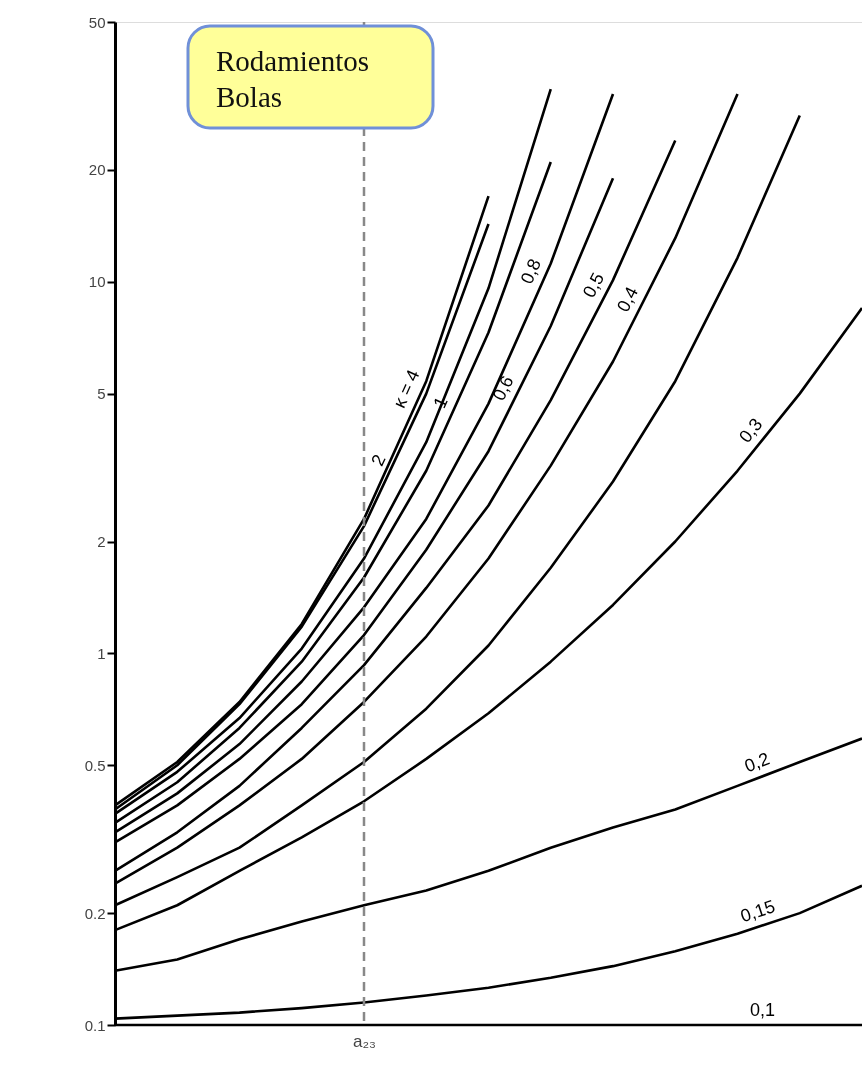  I want to click on y-tick-label: 10, so click(97, 282).